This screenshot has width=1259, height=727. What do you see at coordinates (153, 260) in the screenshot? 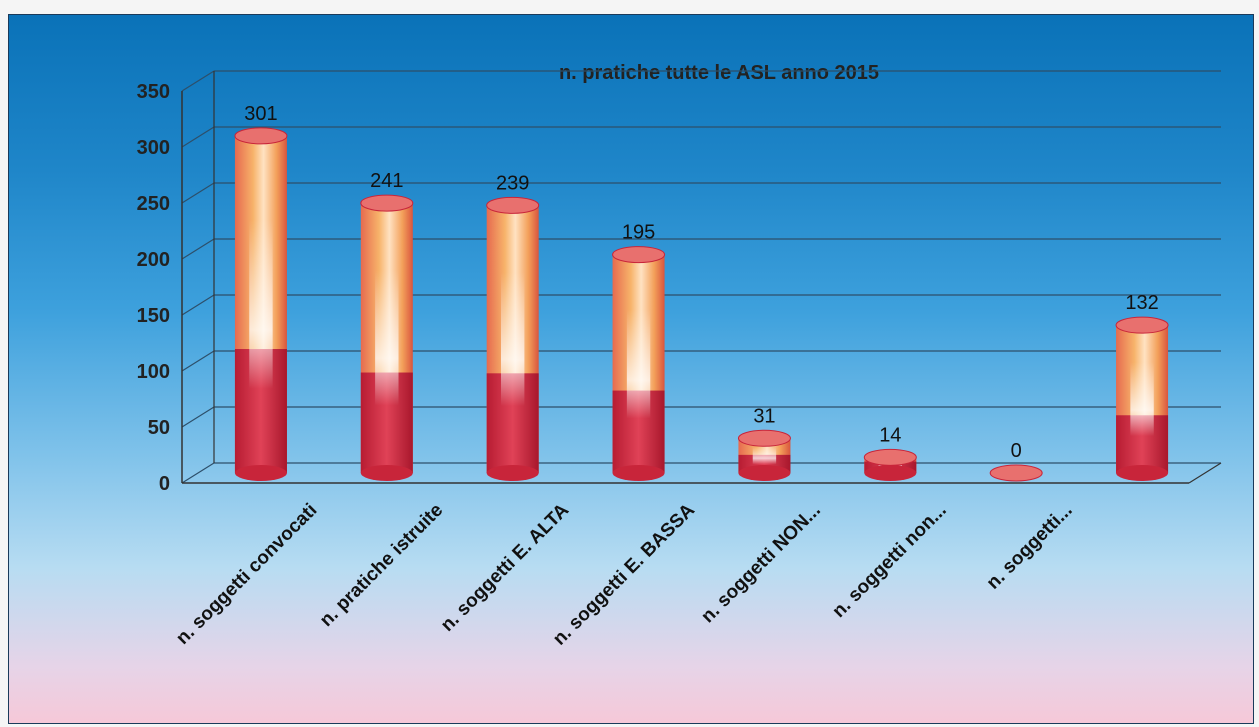
I see `y-tick-label: 200` at bounding box center [153, 260].